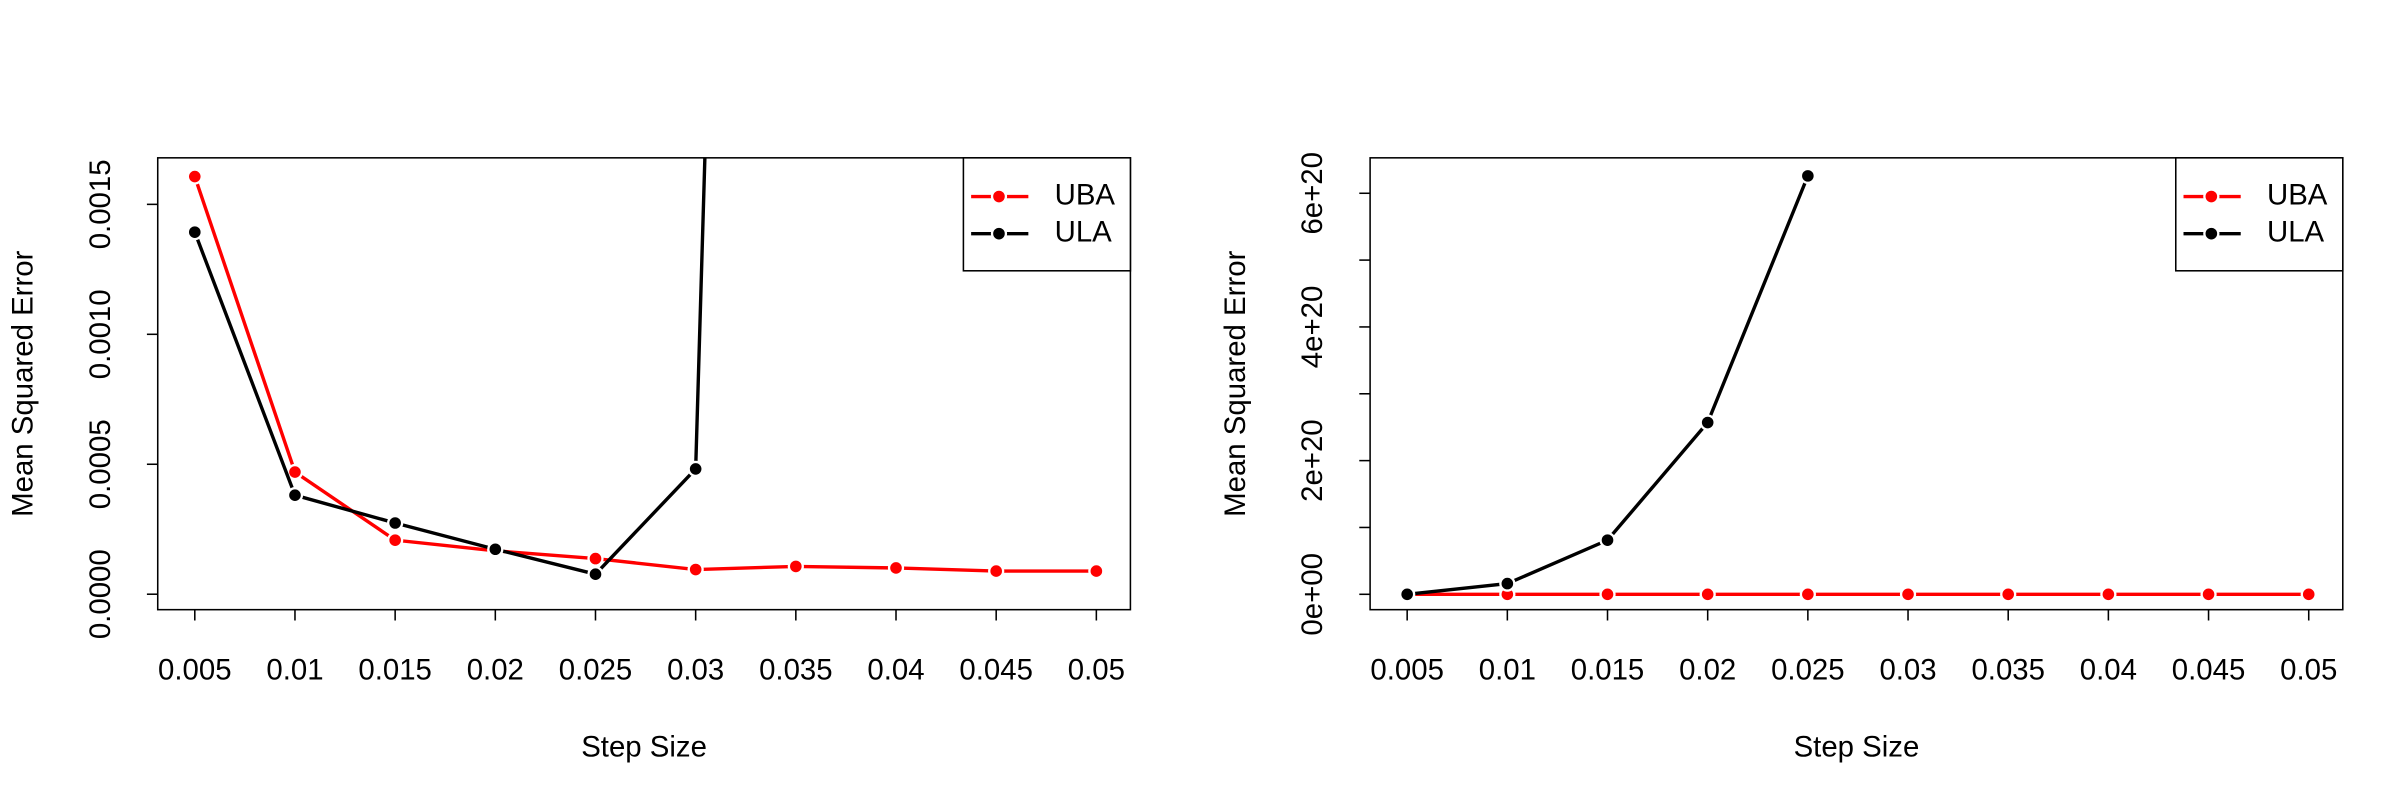  What do you see at coordinates (1312, 594) in the screenshot?
I see `y-tick-label: 0e+00` at bounding box center [1312, 594].